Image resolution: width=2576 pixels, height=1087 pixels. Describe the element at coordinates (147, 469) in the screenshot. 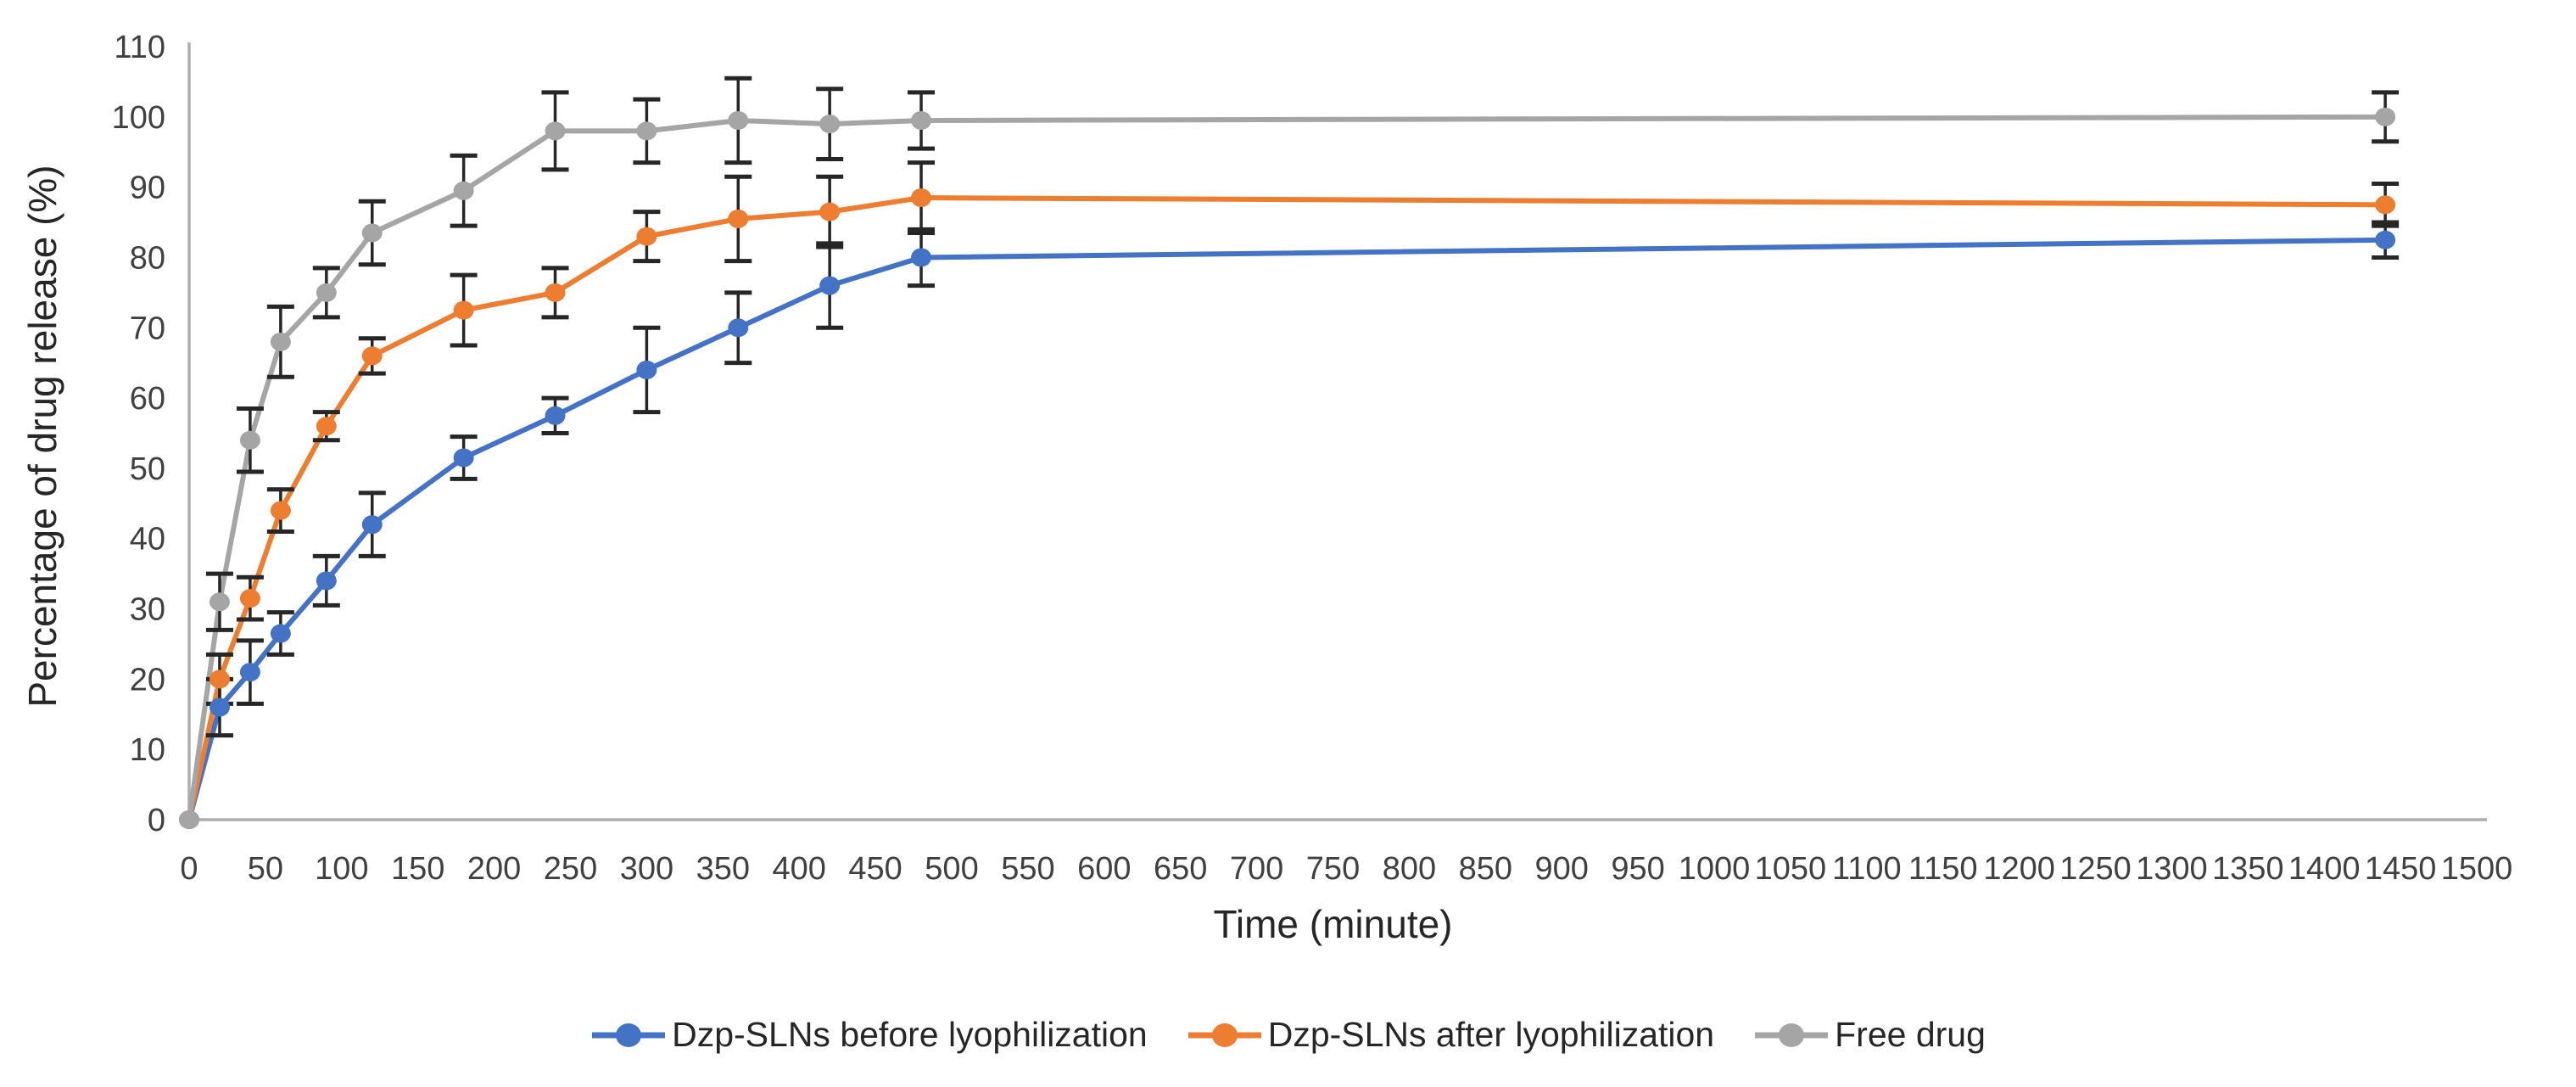

I see `y-tick-label: 50` at that location.